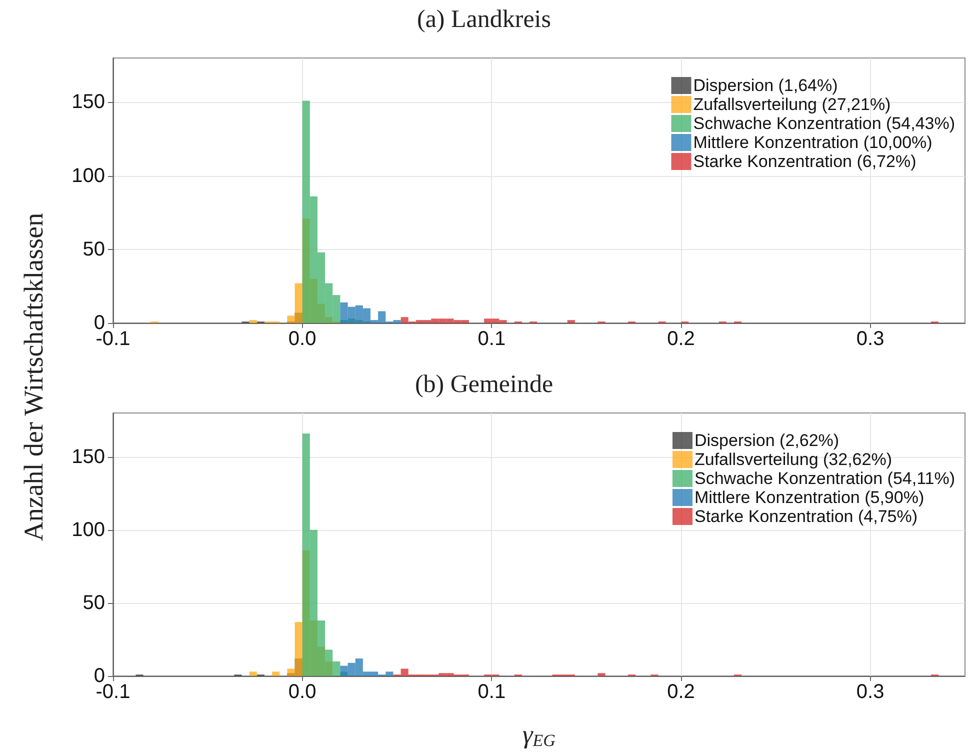 The height and width of the screenshot is (754, 968). Describe the element at coordinates (767, 440) in the screenshot. I see `legend-label: Dispersion (2,62%)` at that location.